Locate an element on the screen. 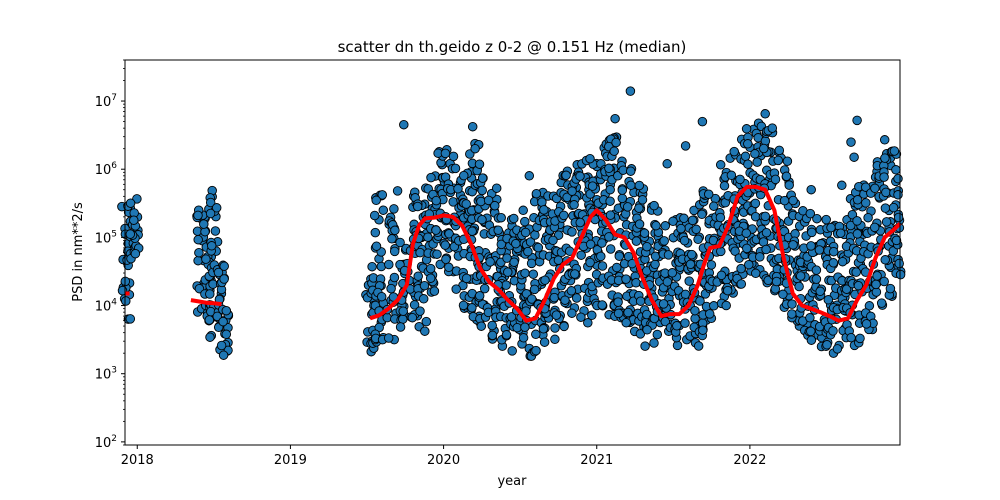 The height and width of the screenshot is (500, 1000). y-tick-label-3: 10³ is located at coordinates (106, 374).